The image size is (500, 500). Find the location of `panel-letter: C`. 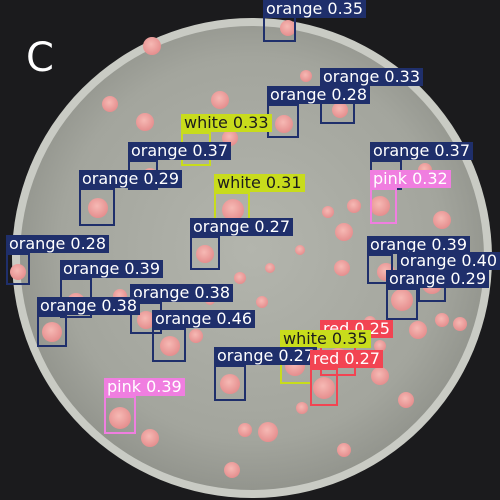

panel-letter: C is located at coordinates (40, 58).